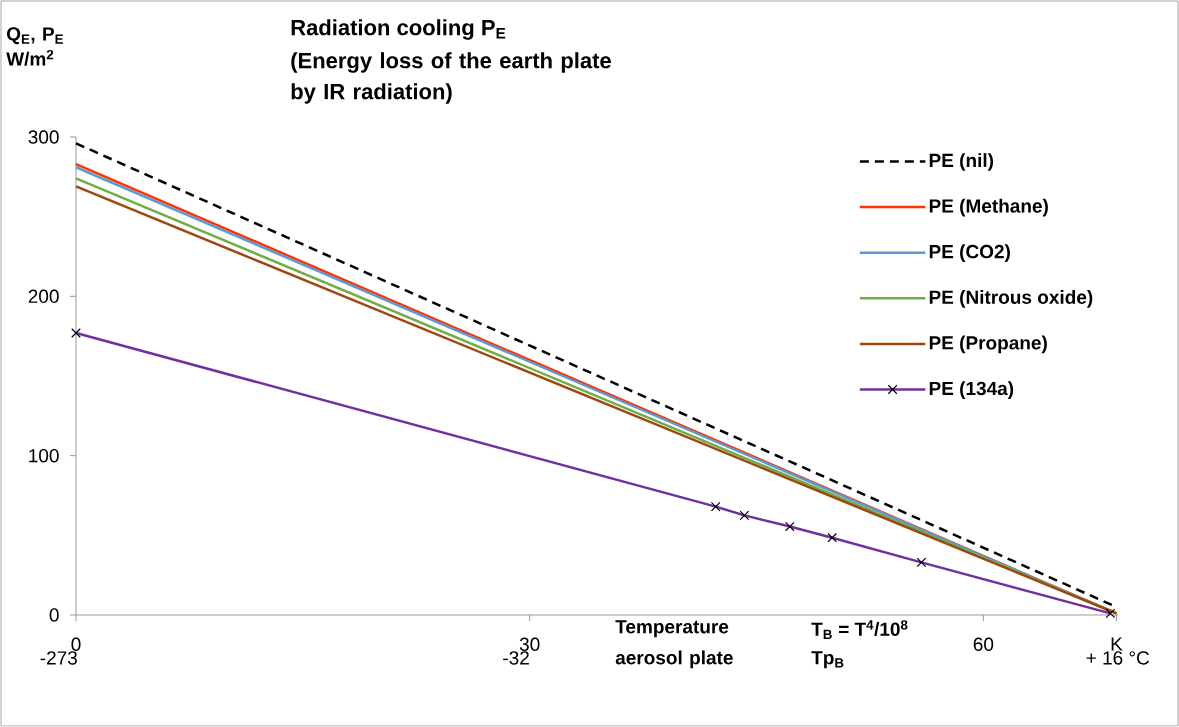  I want to click on chart-subtitle: (Energy loss of the earth plate by IR radiation), so click(451, 78).